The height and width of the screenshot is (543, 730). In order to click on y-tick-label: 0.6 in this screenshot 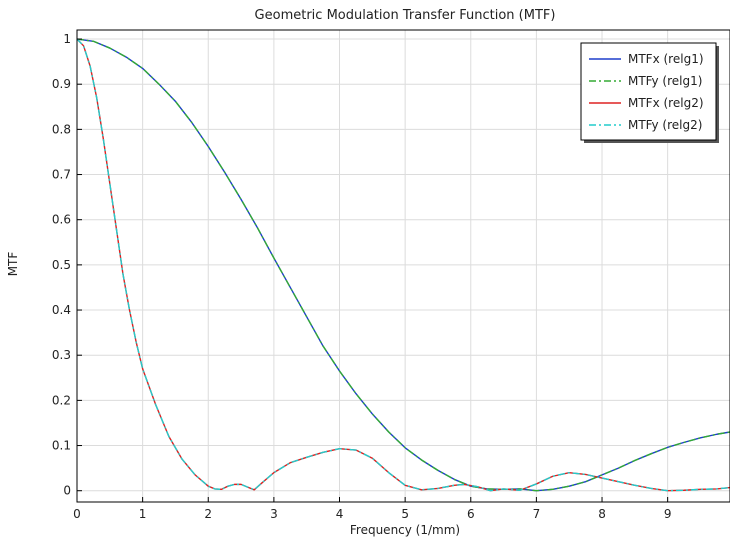, I will do `click(61, 220)`.